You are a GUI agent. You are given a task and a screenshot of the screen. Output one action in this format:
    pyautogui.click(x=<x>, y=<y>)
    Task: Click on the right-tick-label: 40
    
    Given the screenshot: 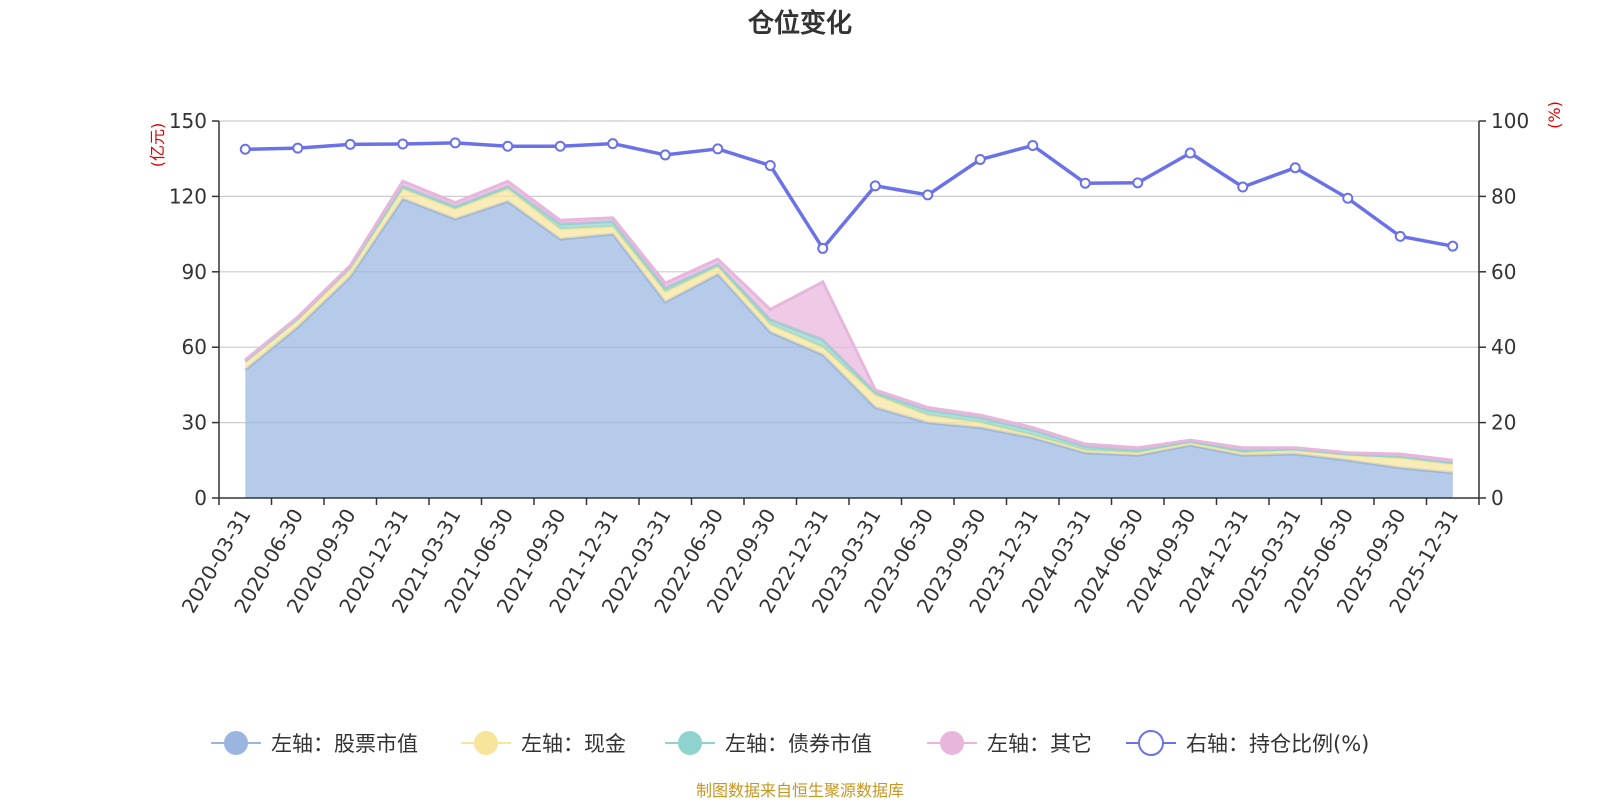 What is the action you would take?
    pyautogui.click(x=1503, y=347)
    